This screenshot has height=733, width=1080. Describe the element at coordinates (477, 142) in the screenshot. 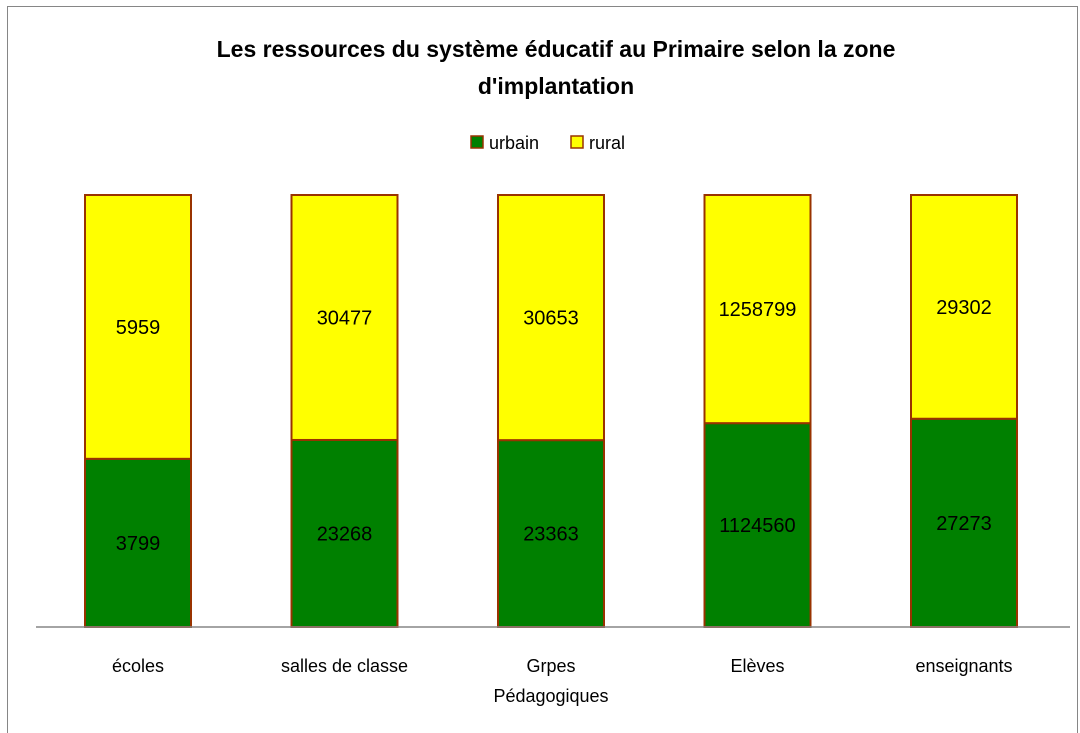

I see `legend-swatch-urbain` at that location.